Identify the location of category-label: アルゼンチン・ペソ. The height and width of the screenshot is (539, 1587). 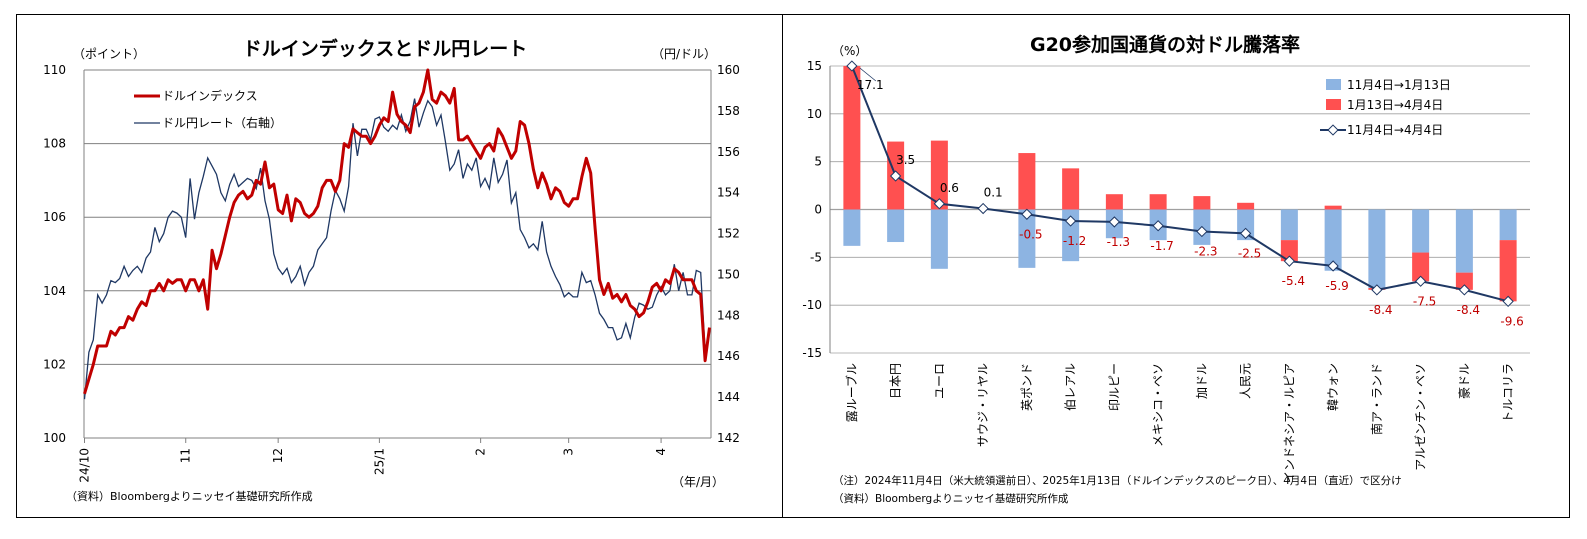
(1421, 417).